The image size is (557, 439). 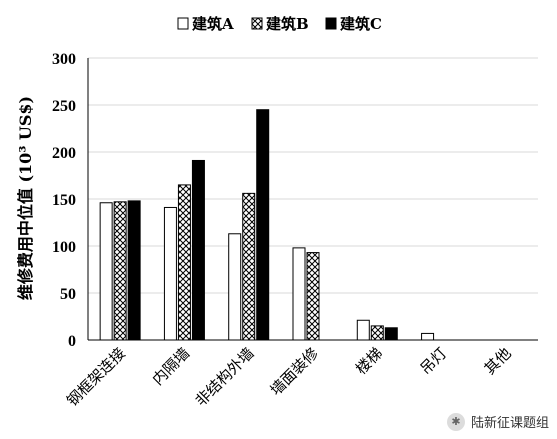 What do you see at coordinates (509, 423) in the screenshot?
I see `watermark-text: 陆新征课题组` at bounding box center [509, 423].